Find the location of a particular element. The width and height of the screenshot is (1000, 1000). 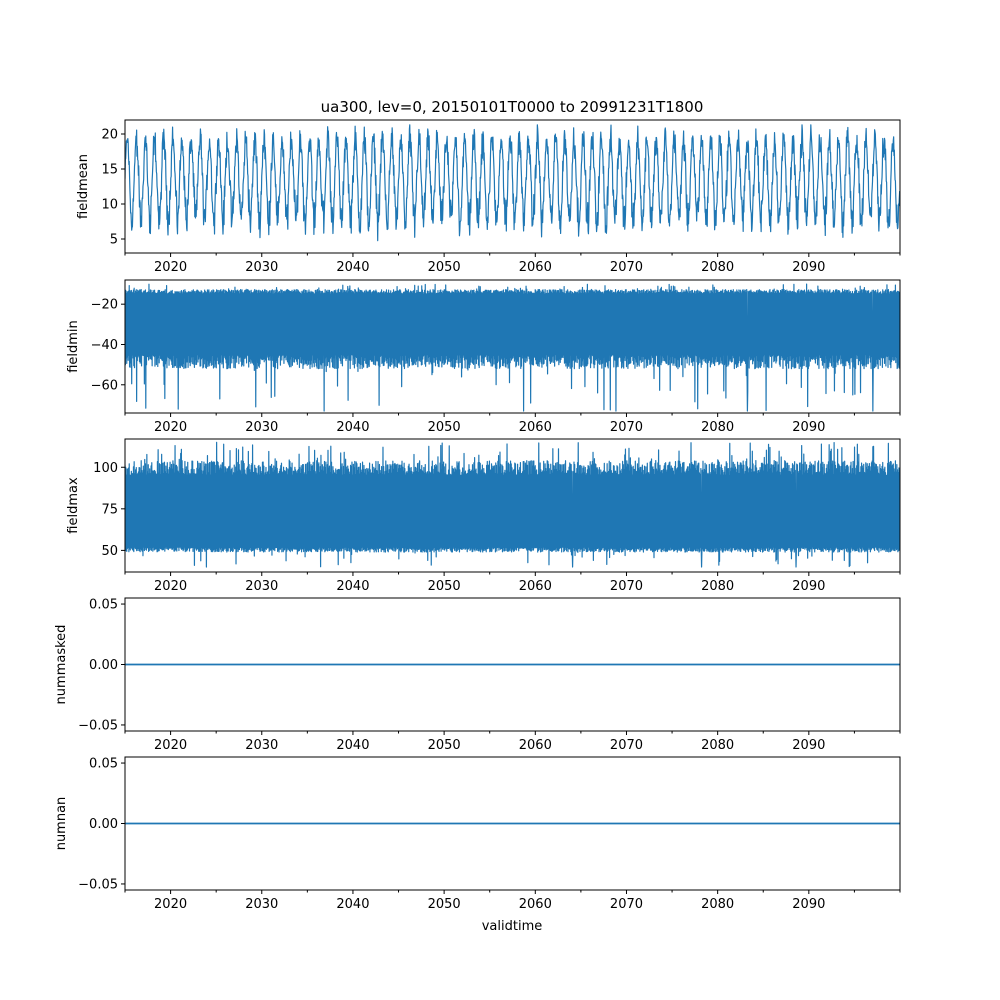

series-line-fieldmax is located at coordinates (512, 504).